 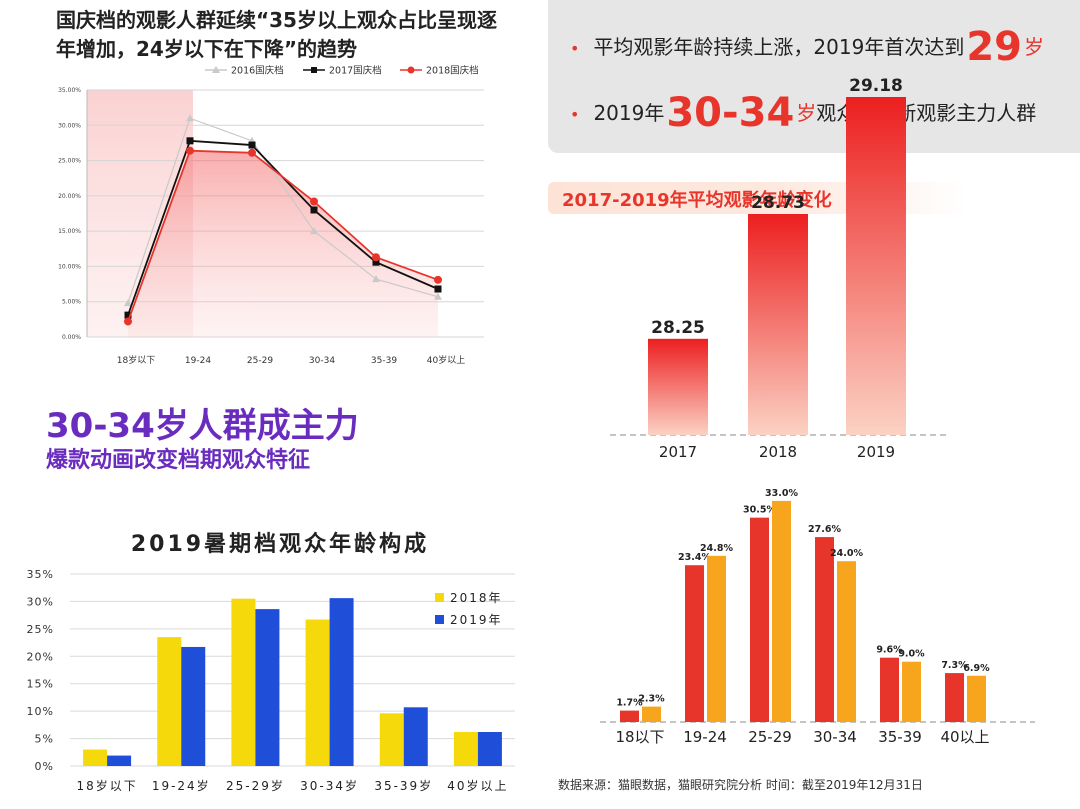 What do you see at coordinates (40, 711) in the screenshot?
I see `y-tick-label: 10%` at bounding box center [40, 711].